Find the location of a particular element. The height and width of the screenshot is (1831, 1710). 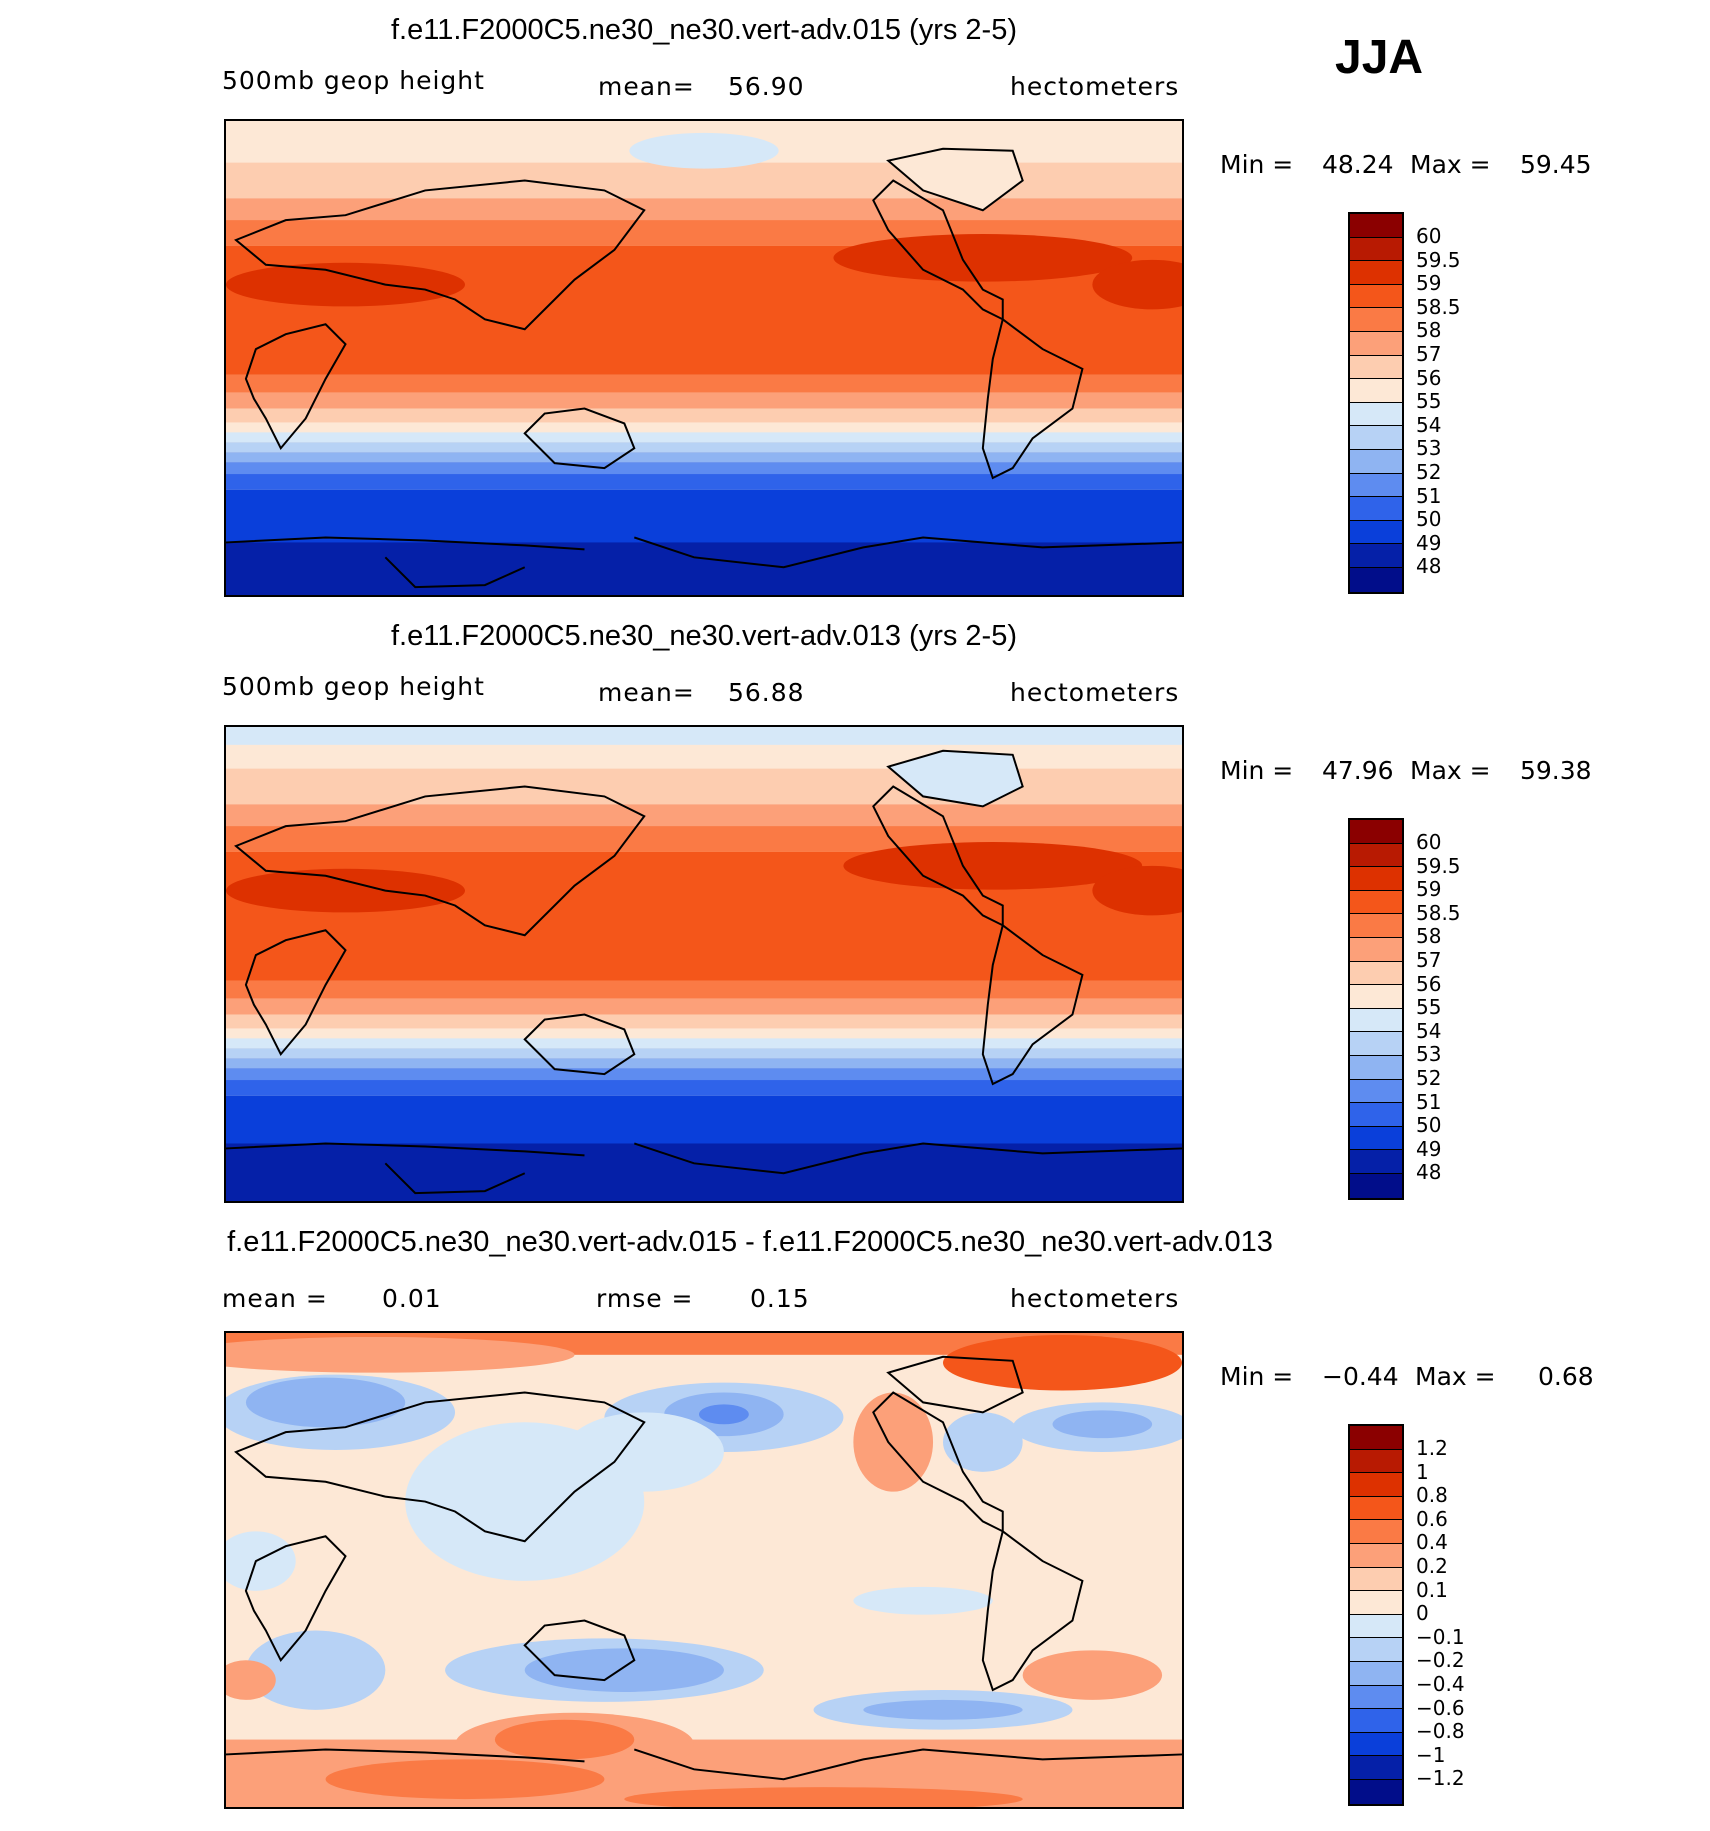

panel-3-max-label: Max = is located at coordinates (1455, 1376).